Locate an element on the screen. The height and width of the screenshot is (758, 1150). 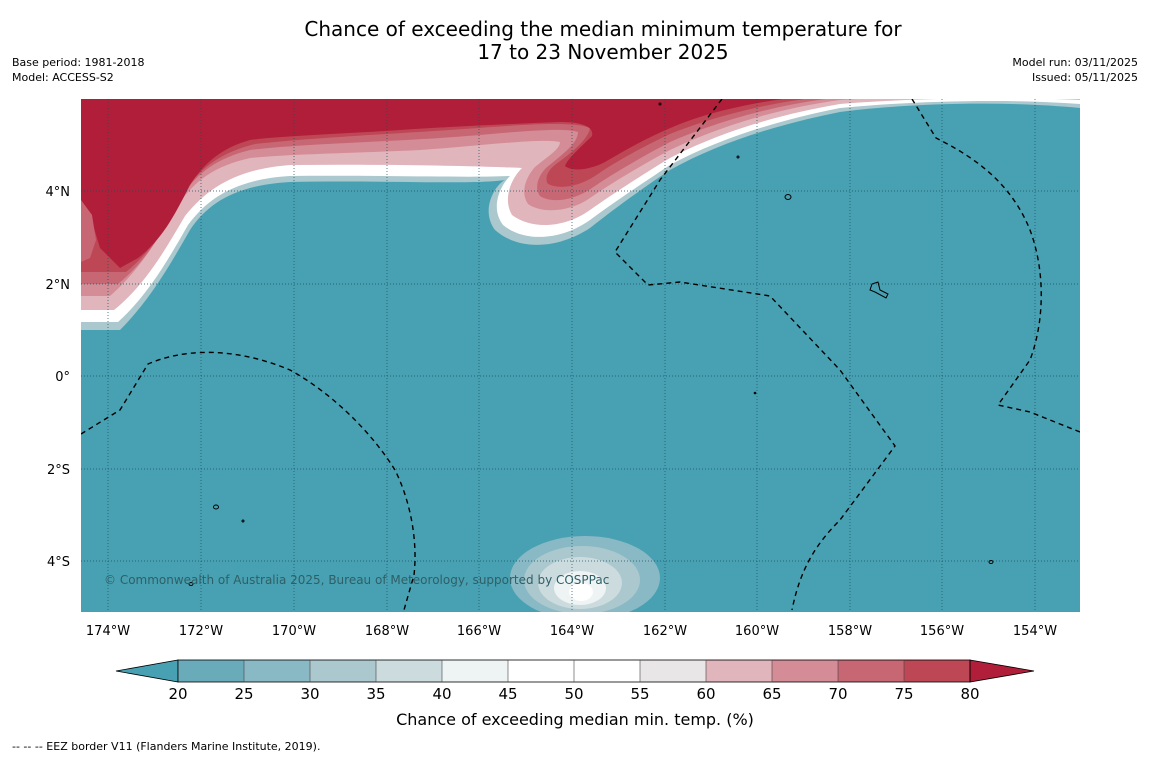
lat-label: 4°N is located at coordinates (58, 192).